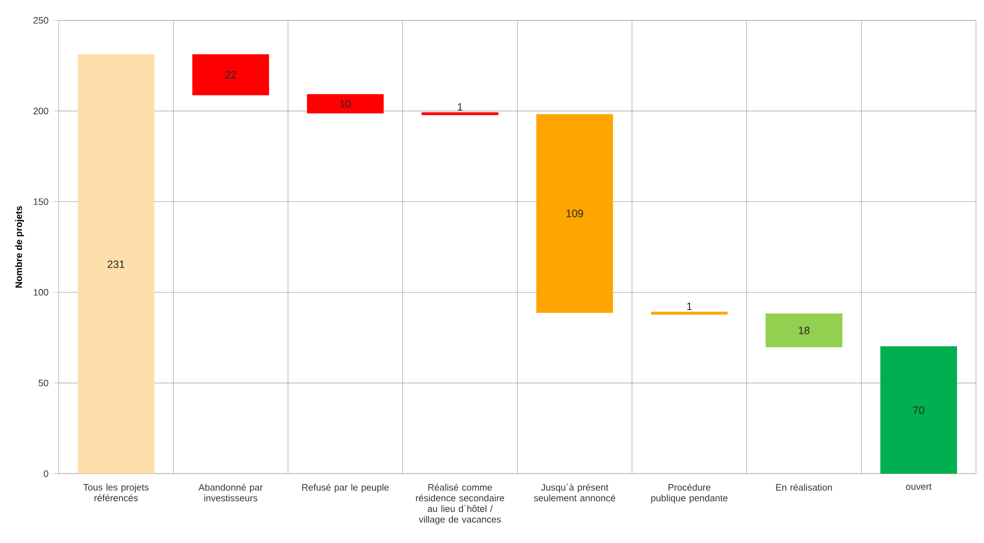 The image size is (984, 543). What do you see at coordinates (43, 383) in the screenshot?
I see `y-tick-label: 50` at bounding box center [43, 383].